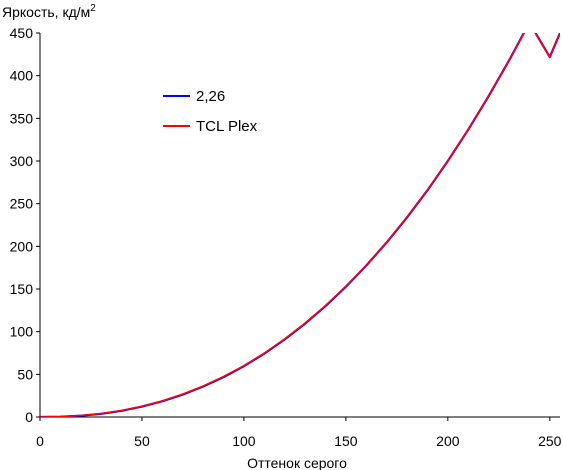  I want to click on y-axis-title-text: Яркость, кд/м, so click(46, 12).